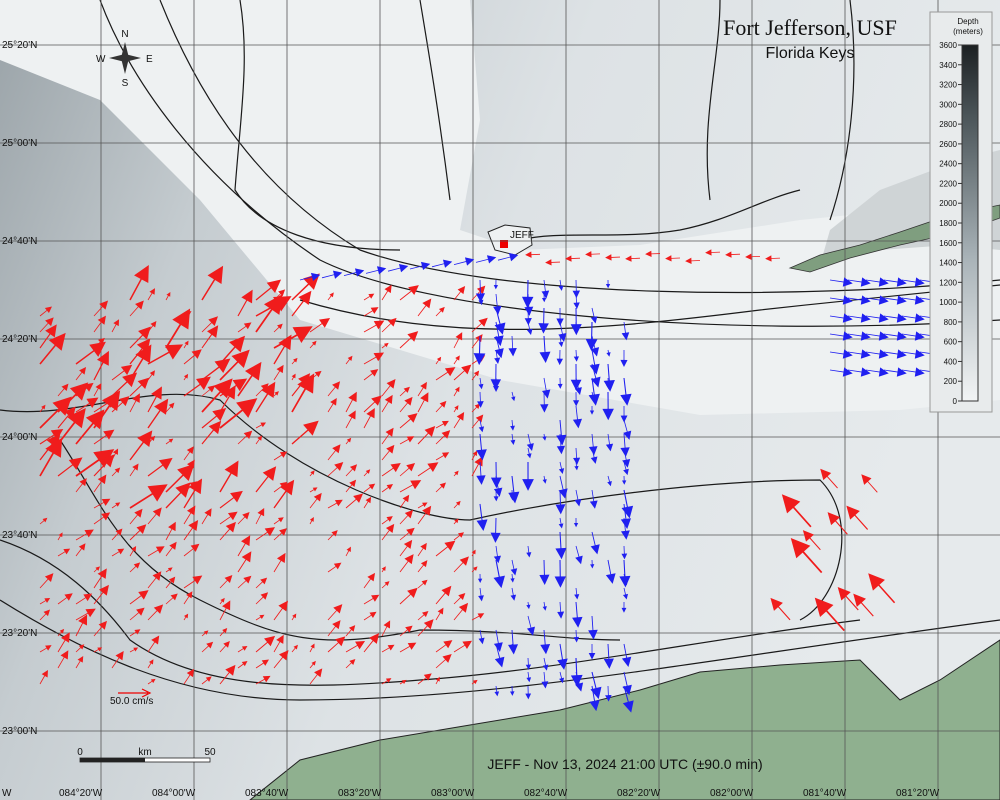 The height and width of the screenshot is (800, 1000). Describe the element at coordinates (267, 793) in the screenshot. I see `lon-label: 083°40'W` at that location.